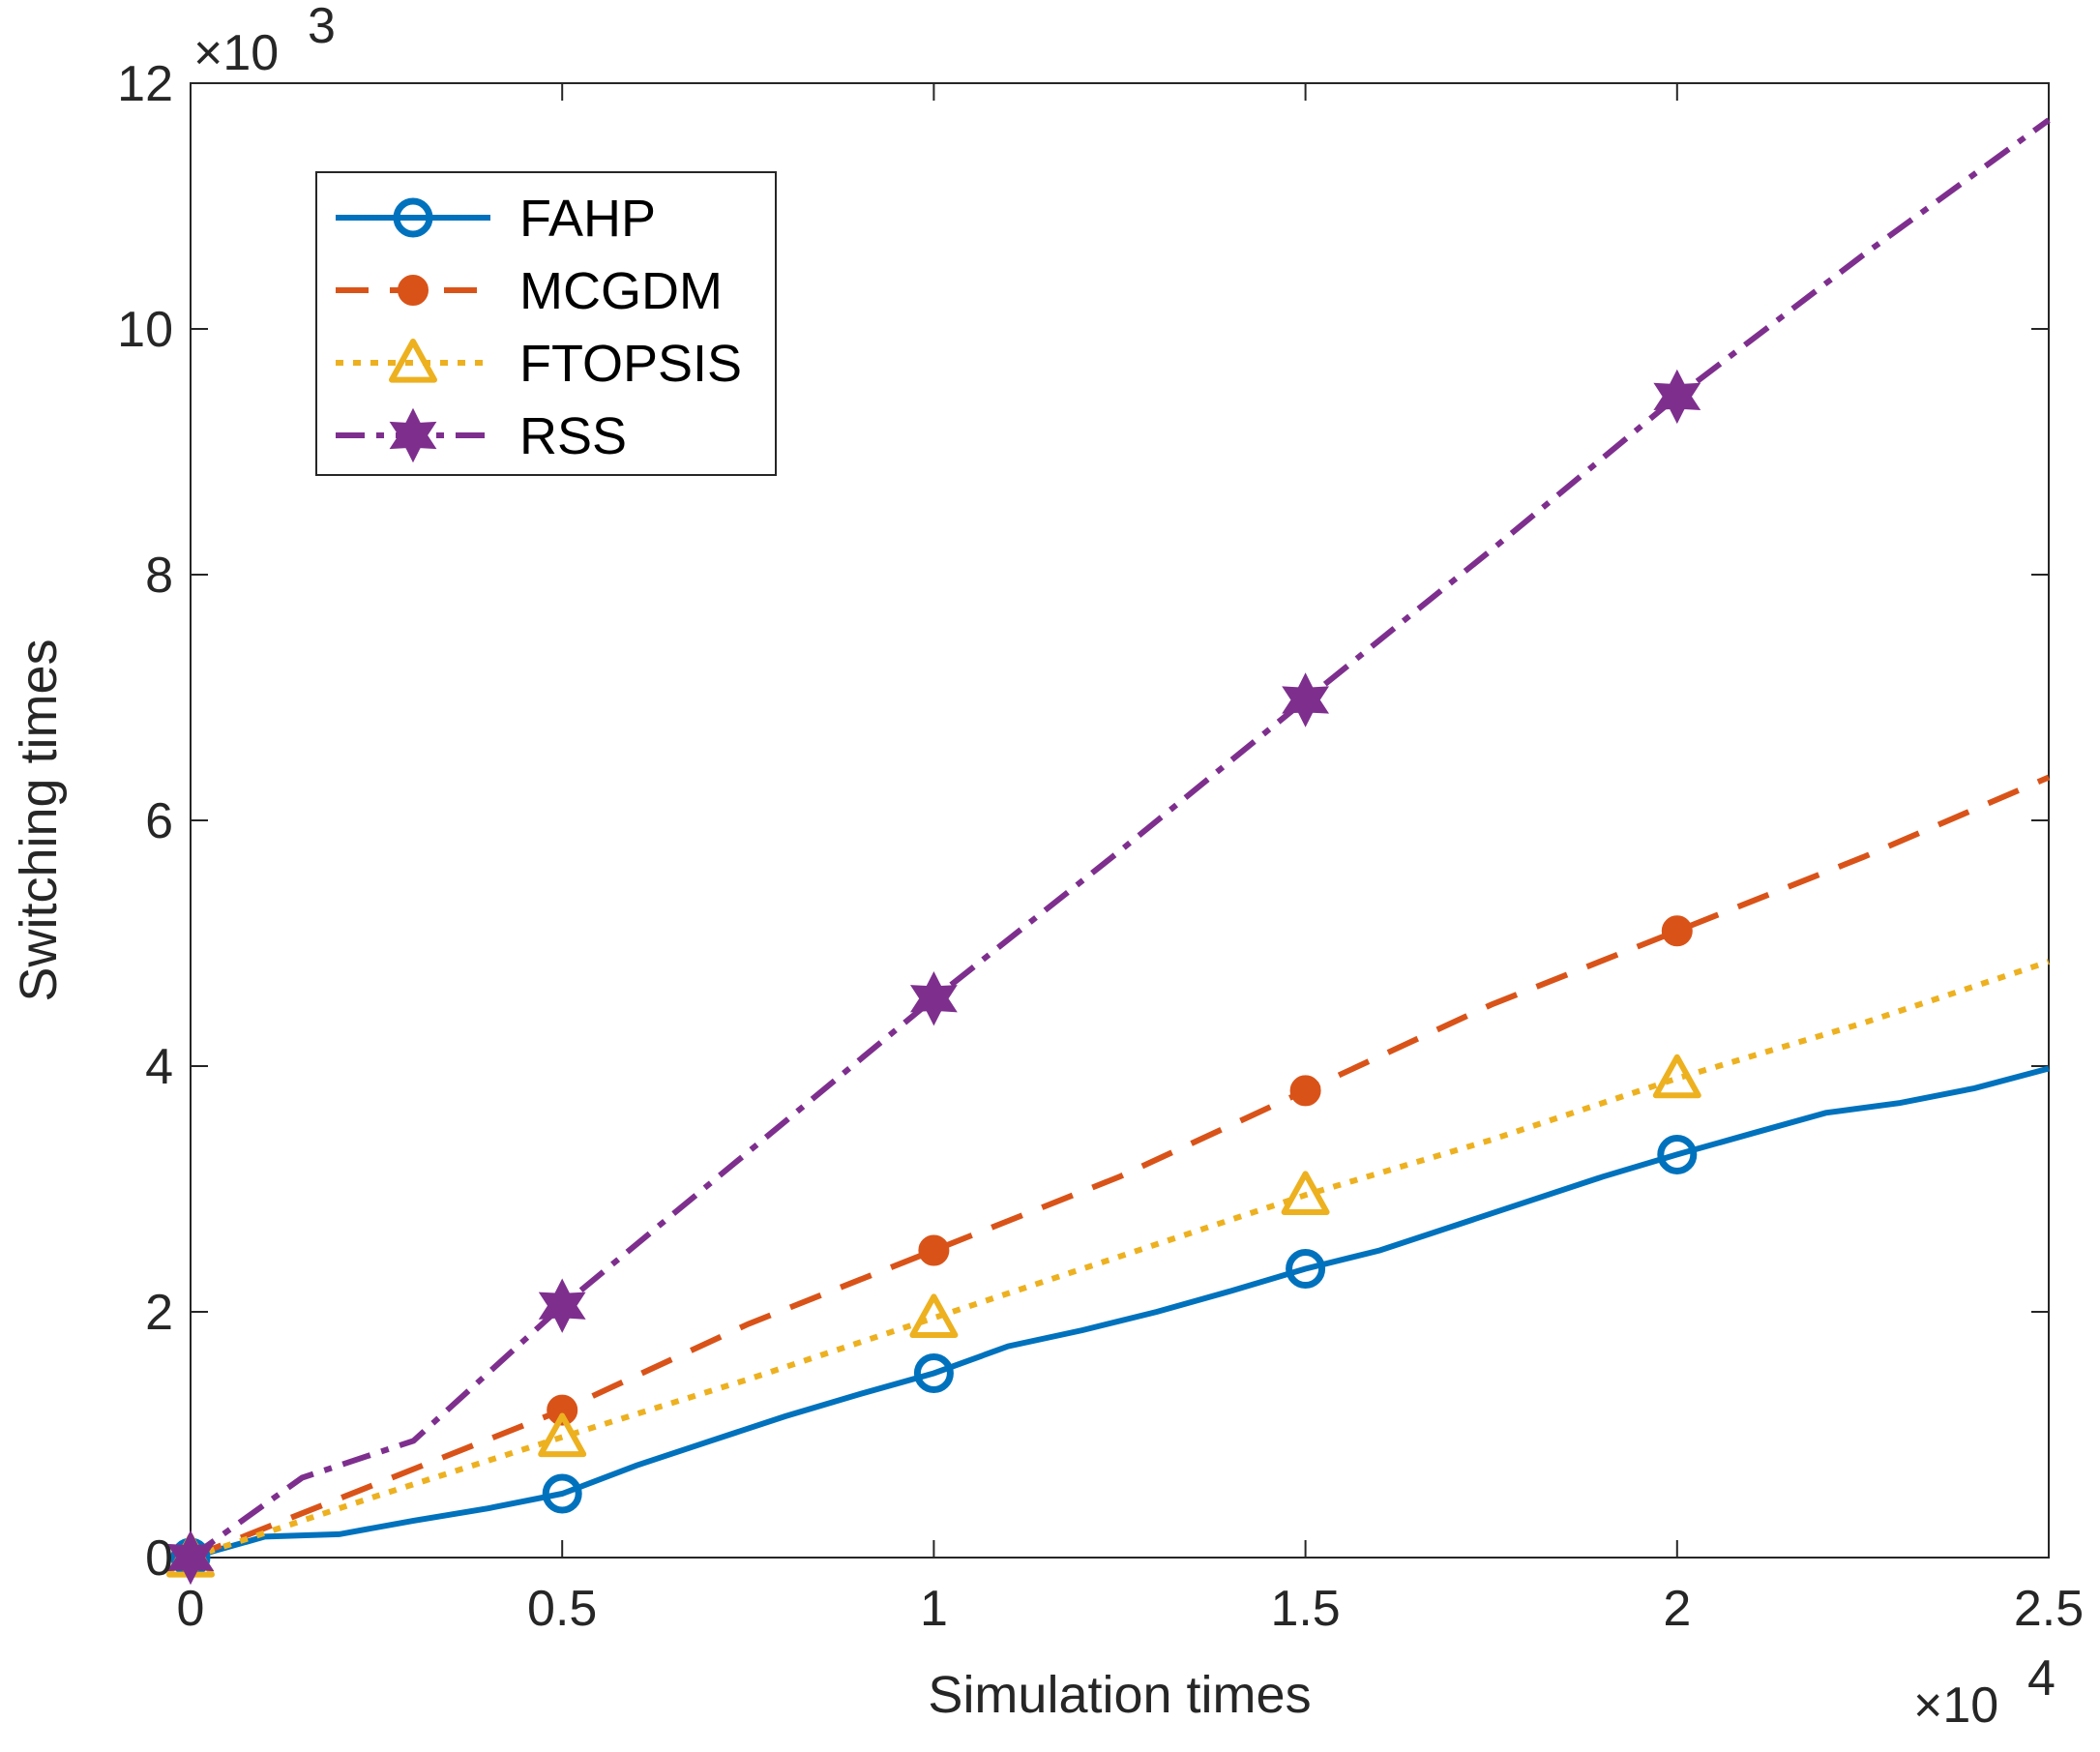 The height and width of the screenshot is (1752, 2100). What do you see at coordinates (413, 290) in the screenshot?
I see `legend-marker-mcgdm` at bounding box center [413, 290].